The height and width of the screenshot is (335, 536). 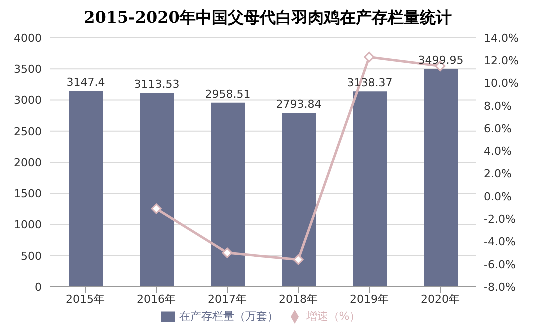 I want to click on y2-tick-label: -6.0%, so click(x=500, y=265).